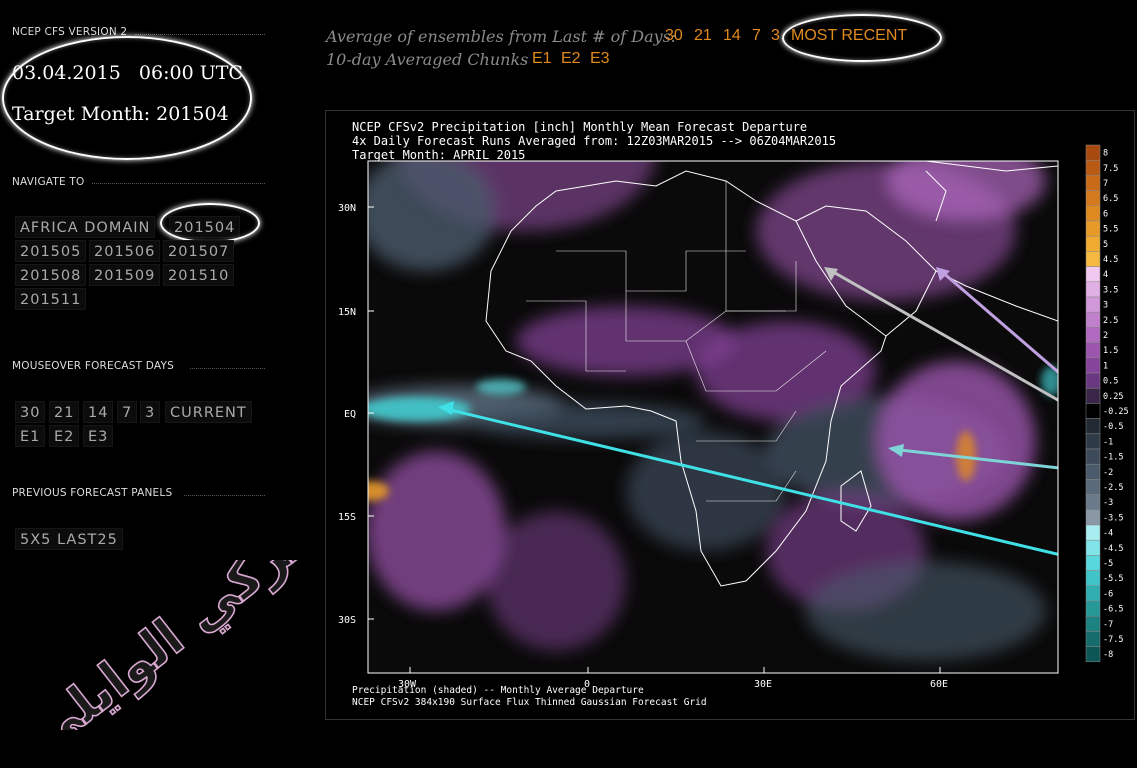 This screenshot has width=1137, height=768. I want to click on lat-label-15n: 15N, so click(347, 312).